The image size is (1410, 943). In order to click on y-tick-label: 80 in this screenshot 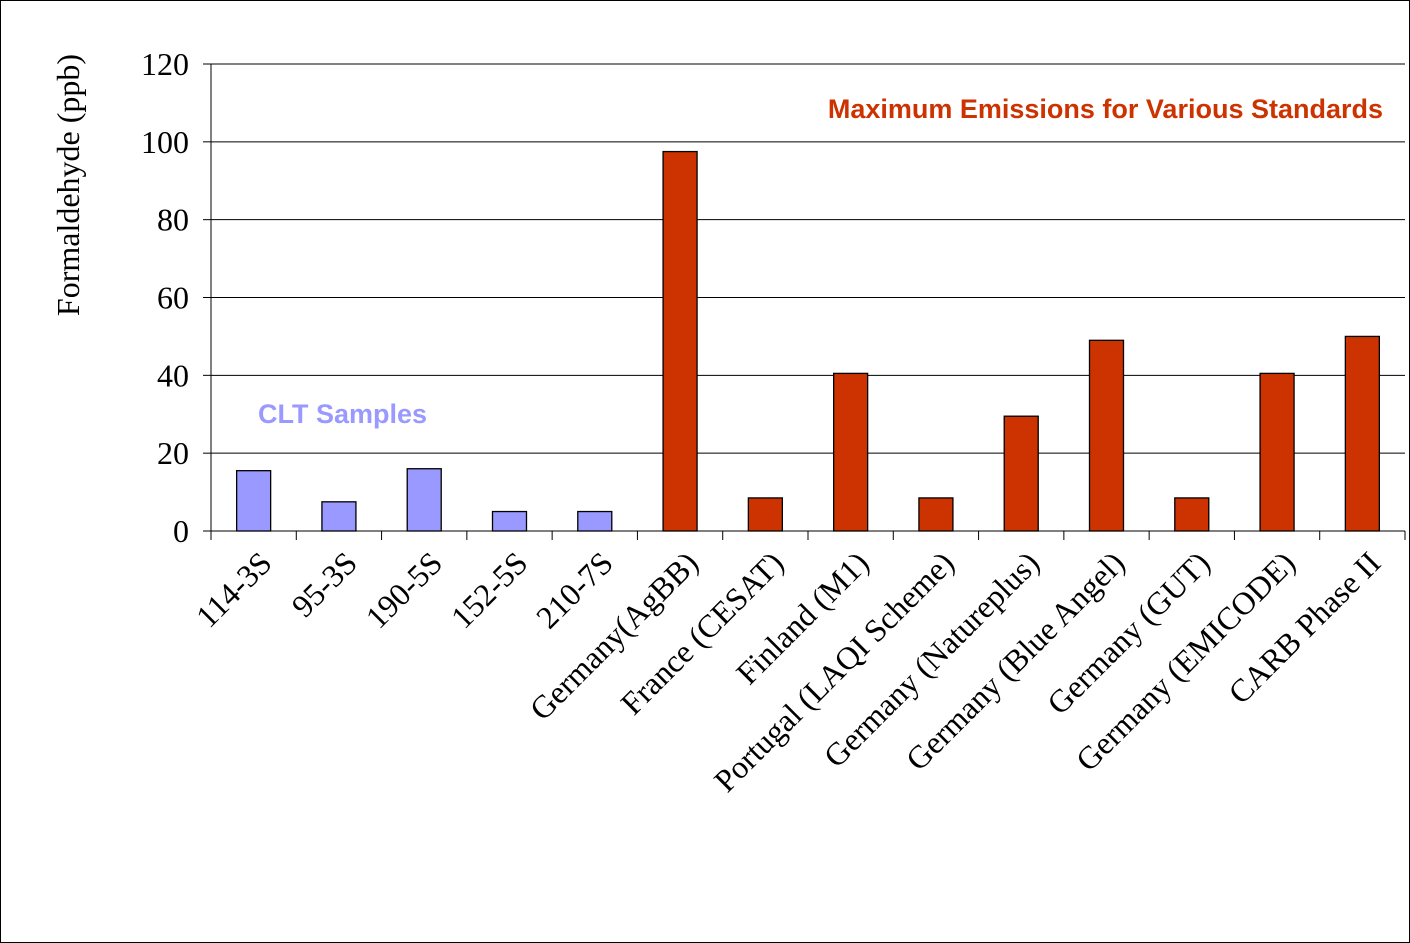, I will do `click(173, 220)`.